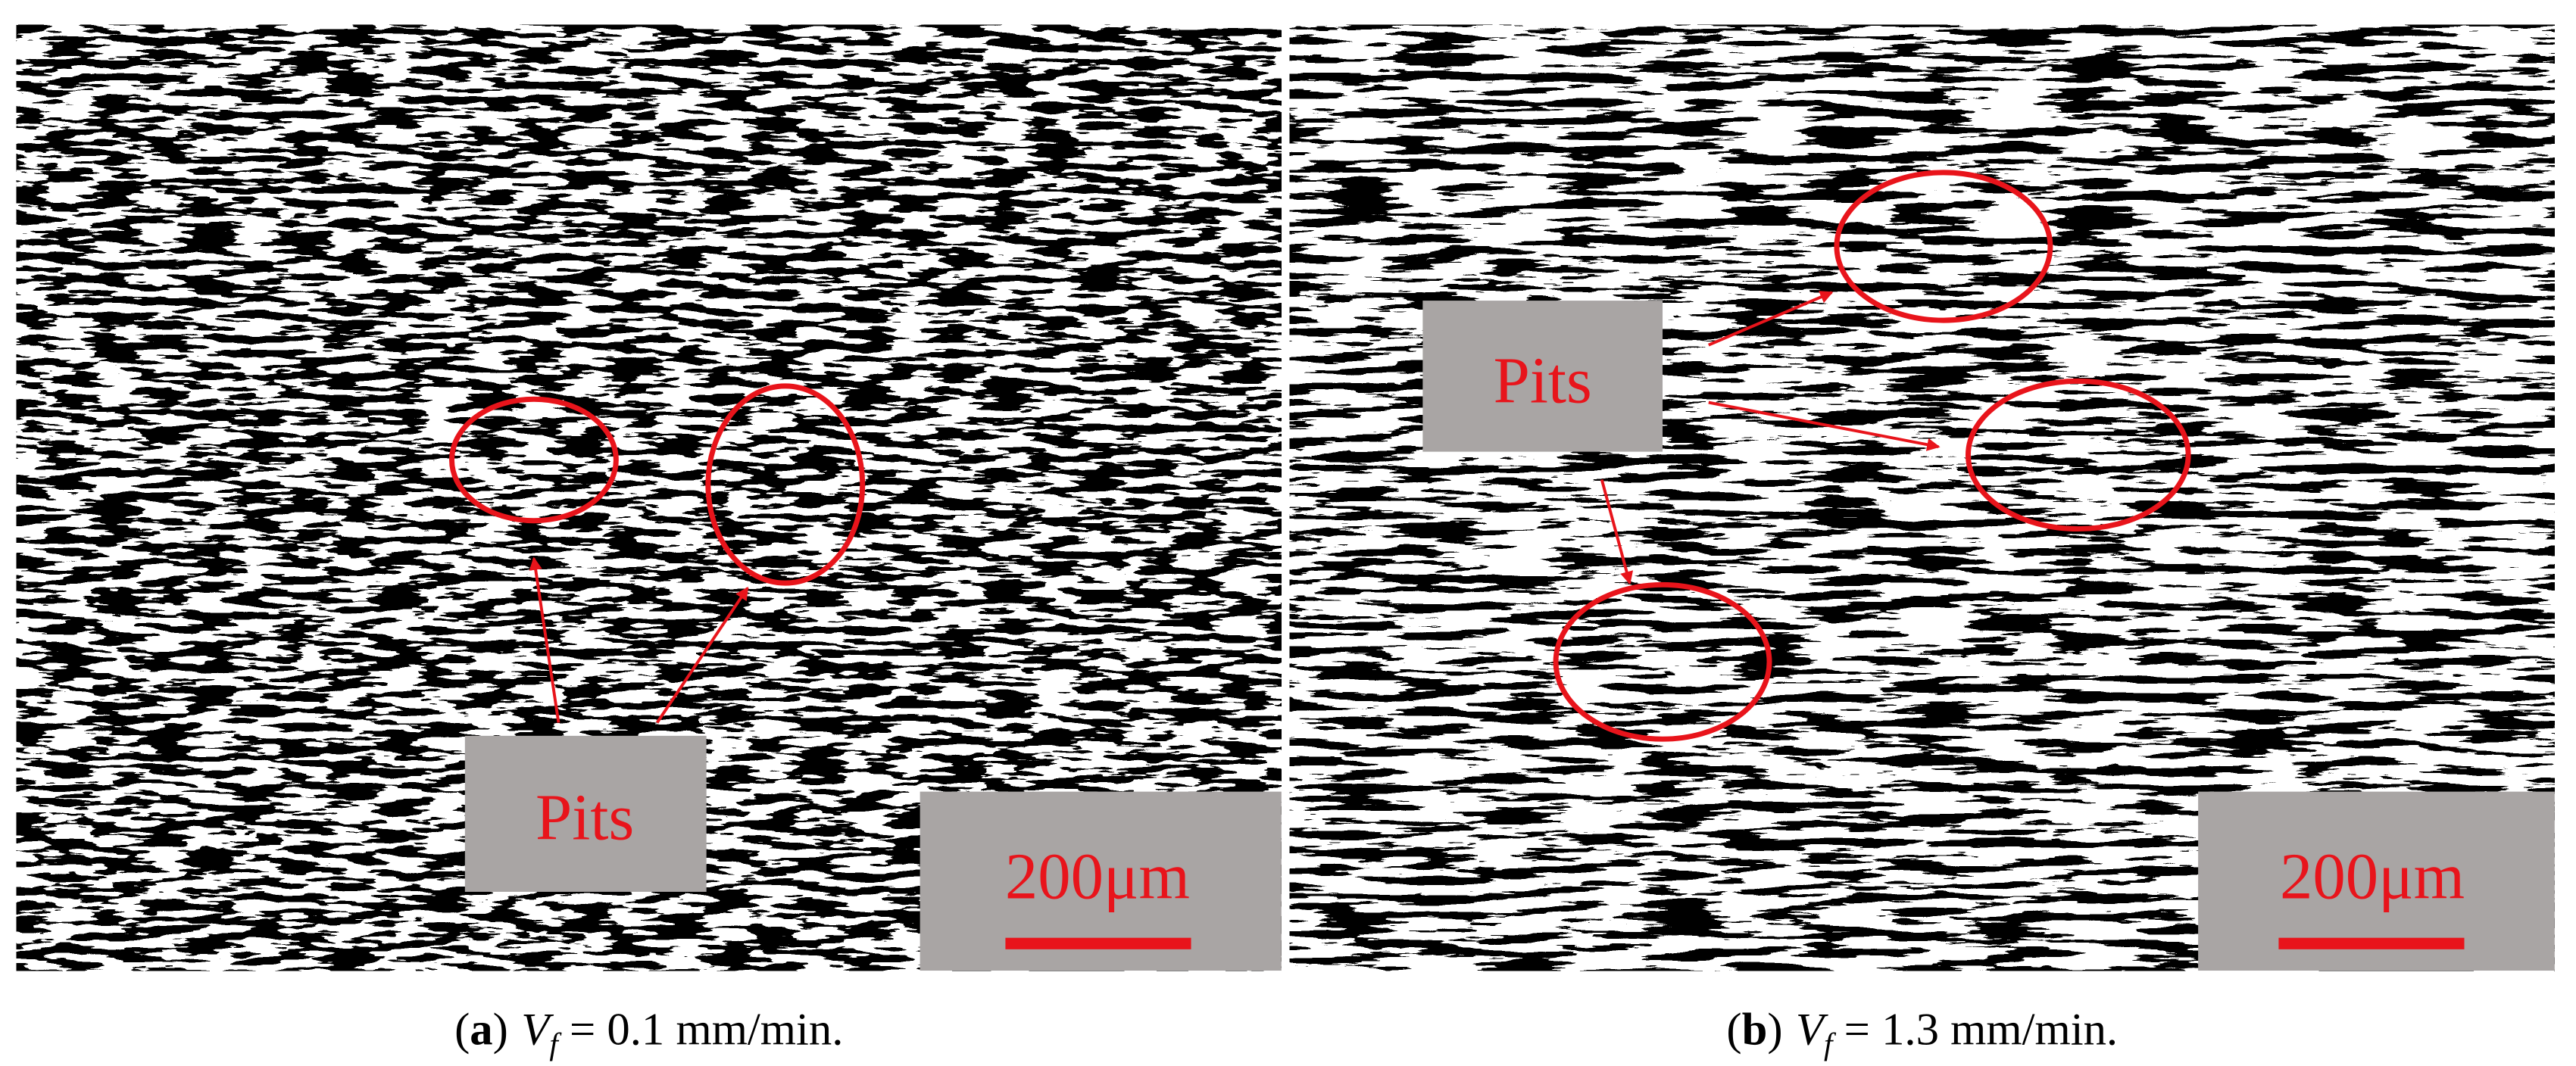 The image size is (2576, 1066). I want to click on caption-part: = 0.1 mm/min., so click(701, 1030).